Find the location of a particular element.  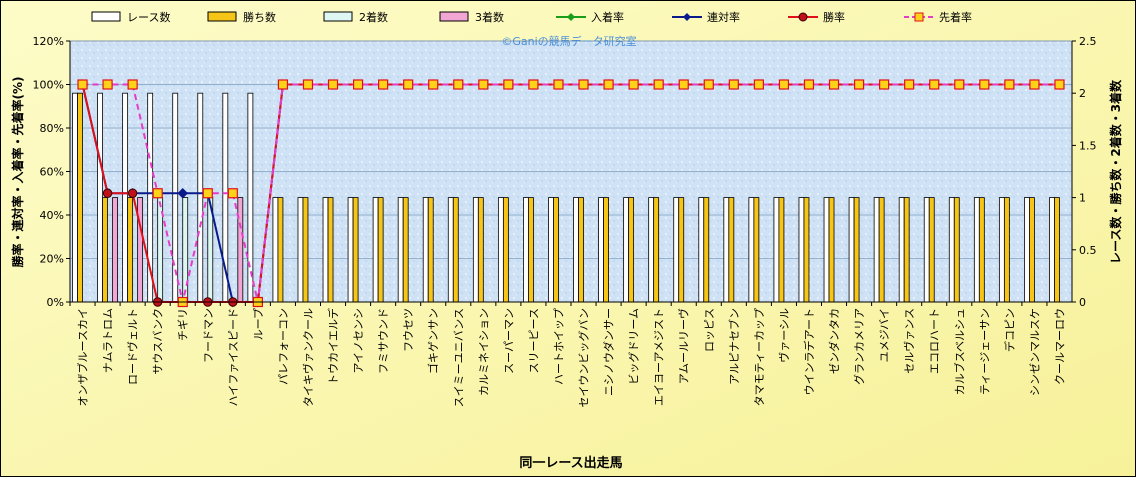

bar-レース数-10 is located at coordinates (325, 250).